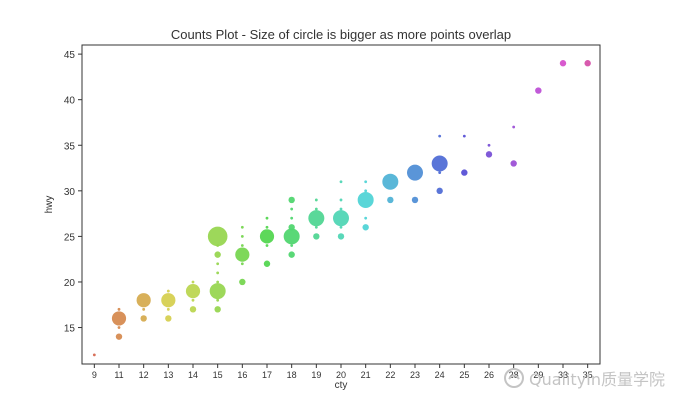 This screenshot has height=410, width=688. I want to click on x-tick-label: 18, so click(292, 375).